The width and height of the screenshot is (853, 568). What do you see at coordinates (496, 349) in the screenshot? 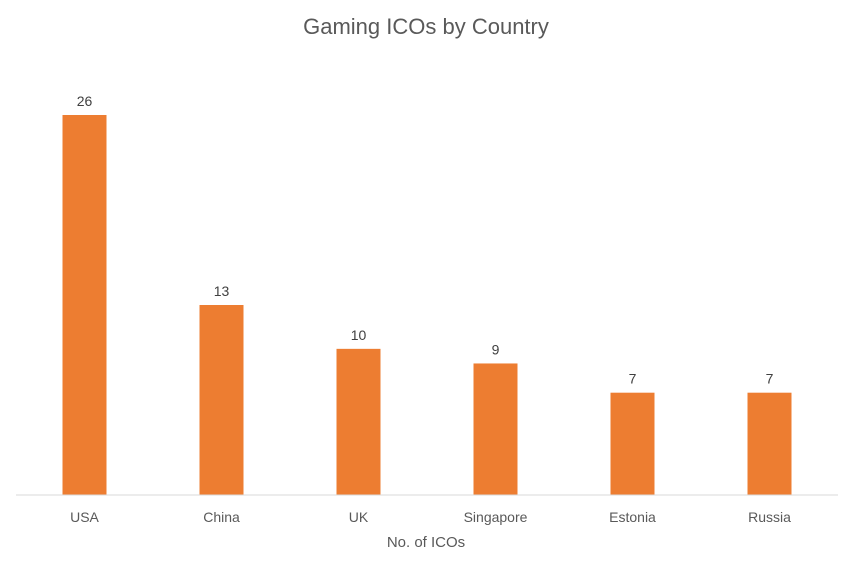
I see `data-label-singapore: 9` at bounding box center [496, 349].